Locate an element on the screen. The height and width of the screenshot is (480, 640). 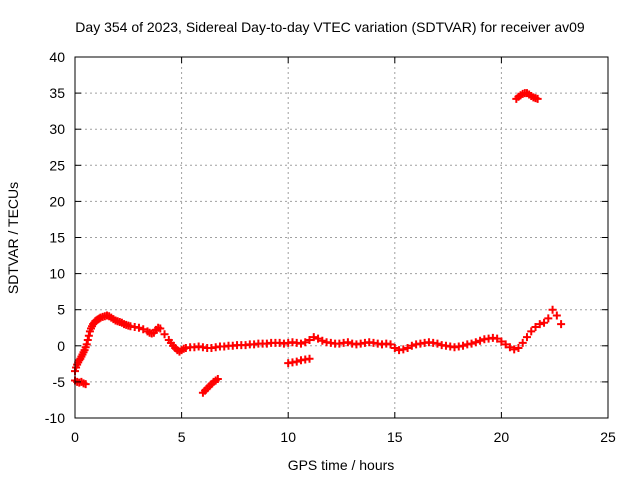
x-tick-label: 15 is located at coordinates (395, 437).